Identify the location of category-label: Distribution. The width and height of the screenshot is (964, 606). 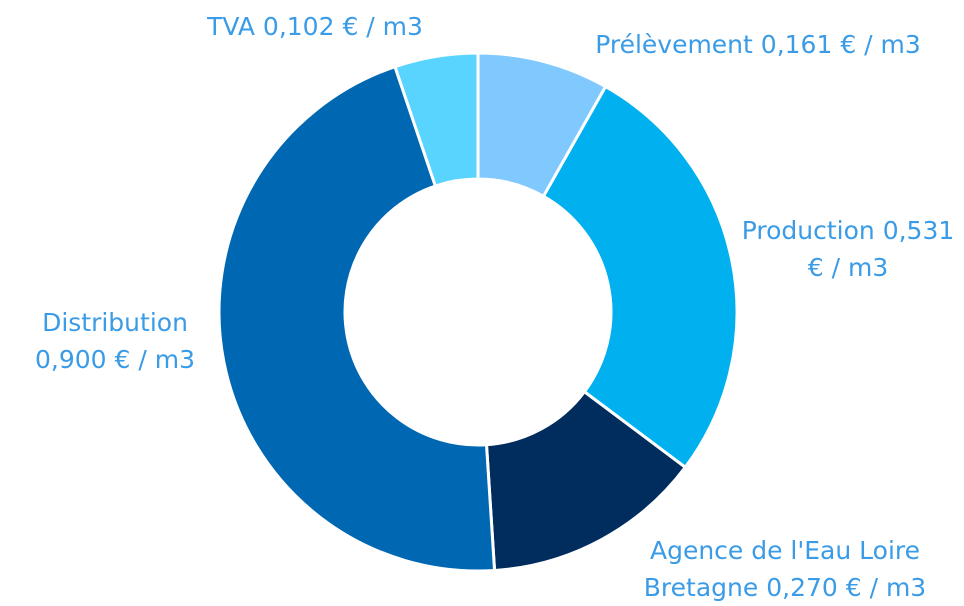
(115, 322).